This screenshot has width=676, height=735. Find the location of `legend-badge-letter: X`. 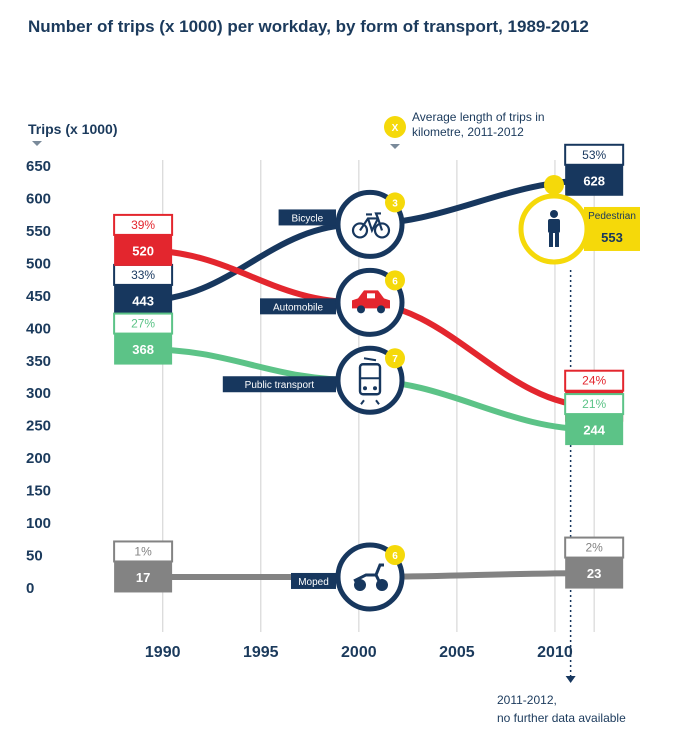

legend-badge-letter: X is located at coordinates (395, 128).